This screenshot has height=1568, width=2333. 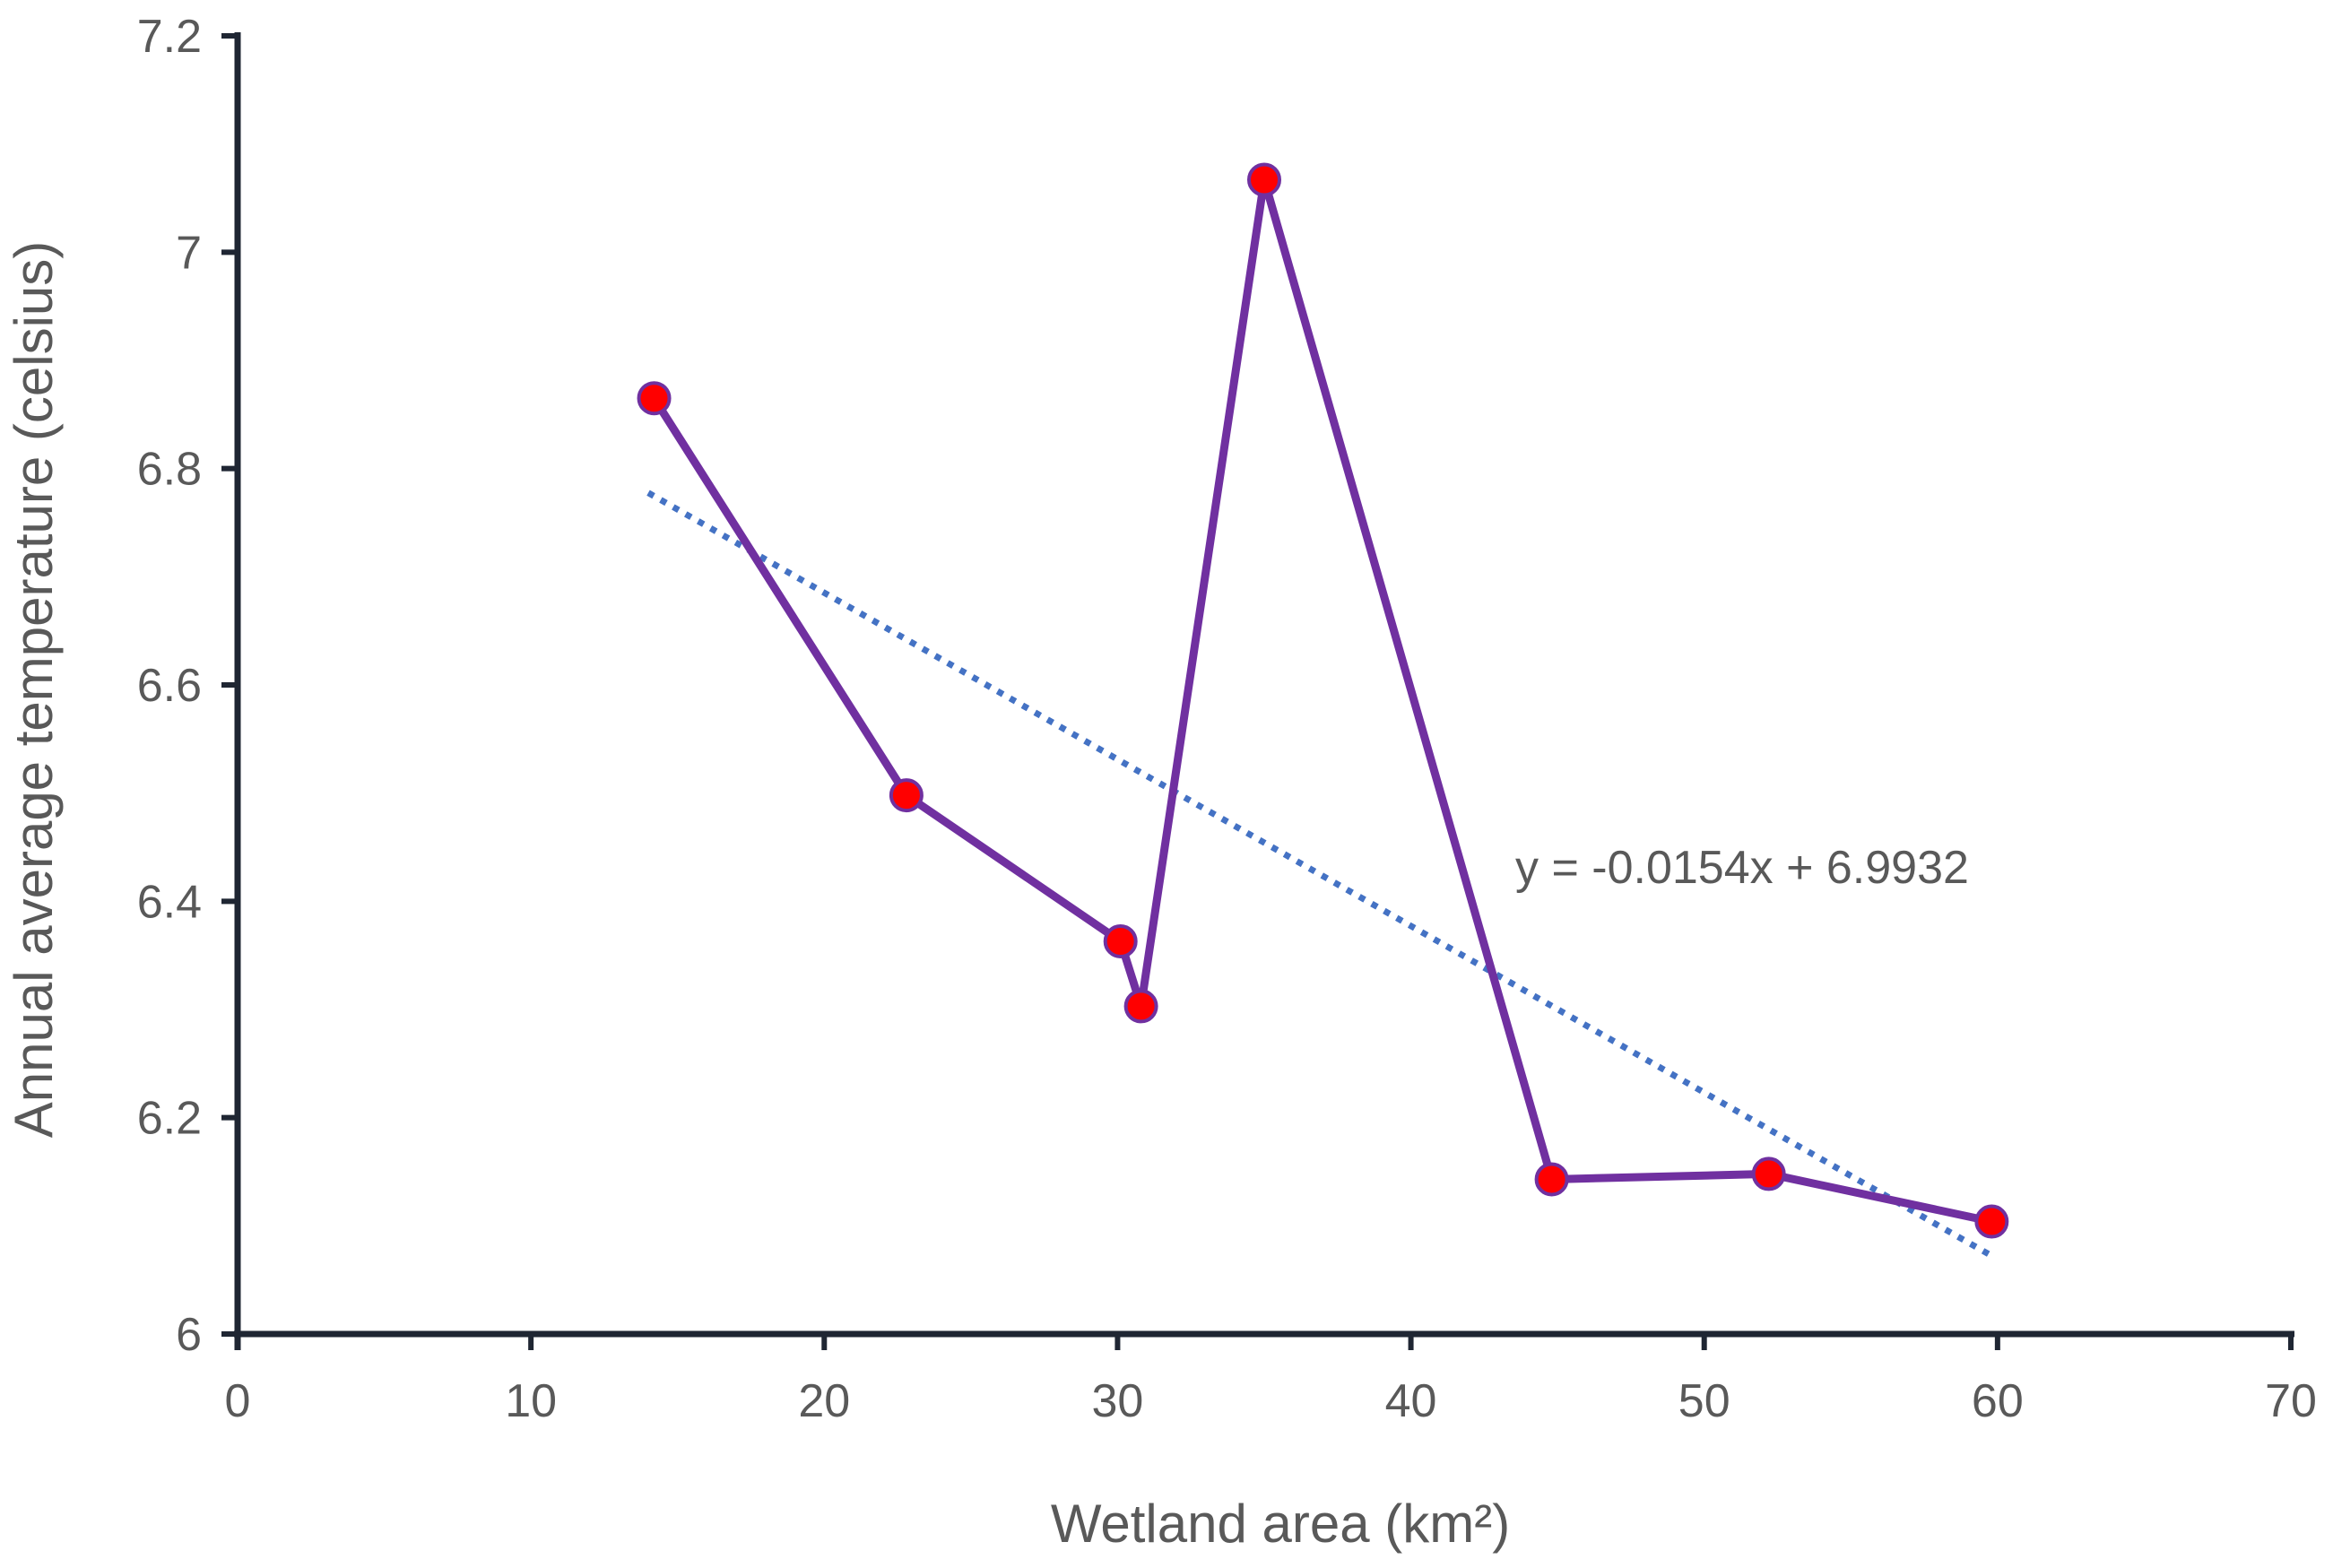 What do you see at coordinates (189, 1335) in the screenshot?
I see `y-tick-label: 6` at bounding box center [189, 1335].